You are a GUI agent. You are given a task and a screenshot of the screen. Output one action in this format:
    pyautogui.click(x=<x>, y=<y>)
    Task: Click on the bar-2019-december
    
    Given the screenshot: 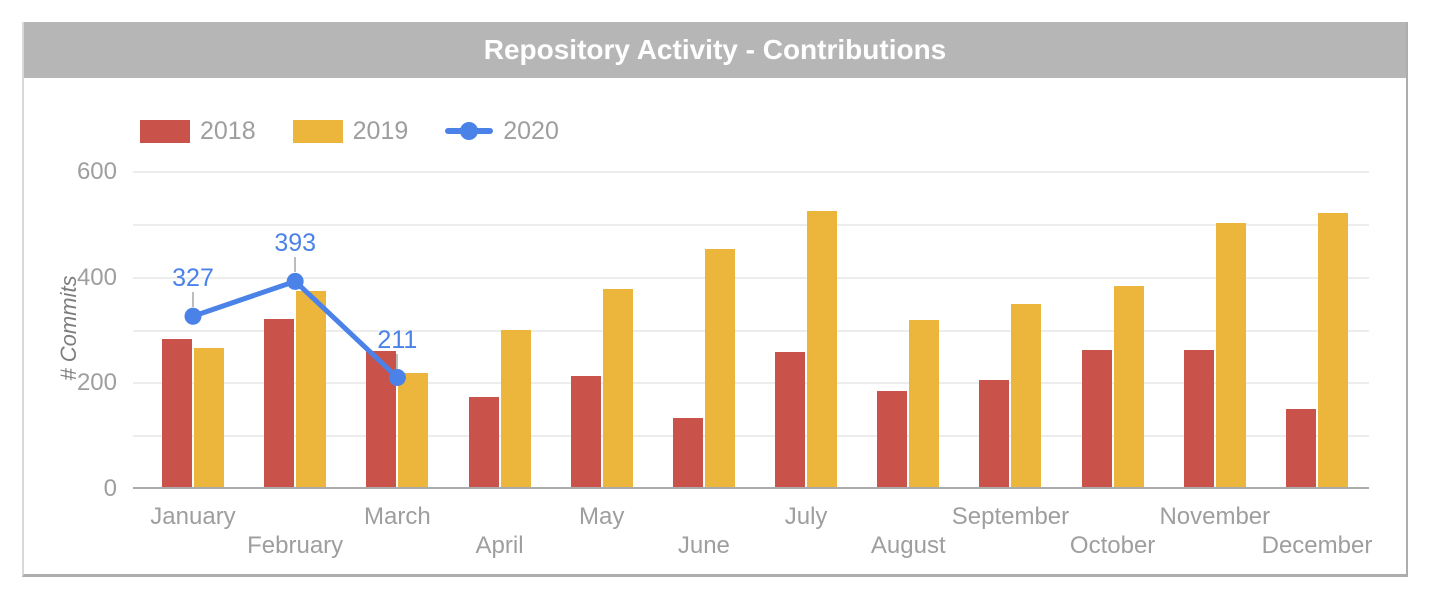 What is the action you would take?
    pyautogui.click(x=1332, y=349)
    